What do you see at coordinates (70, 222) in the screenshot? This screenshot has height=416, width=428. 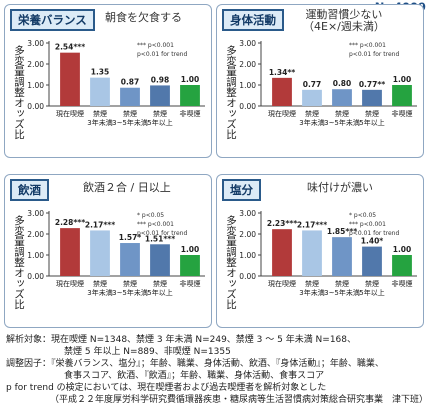 I see `bar-value-label: 2.28***` at bounding box center [70, 222].